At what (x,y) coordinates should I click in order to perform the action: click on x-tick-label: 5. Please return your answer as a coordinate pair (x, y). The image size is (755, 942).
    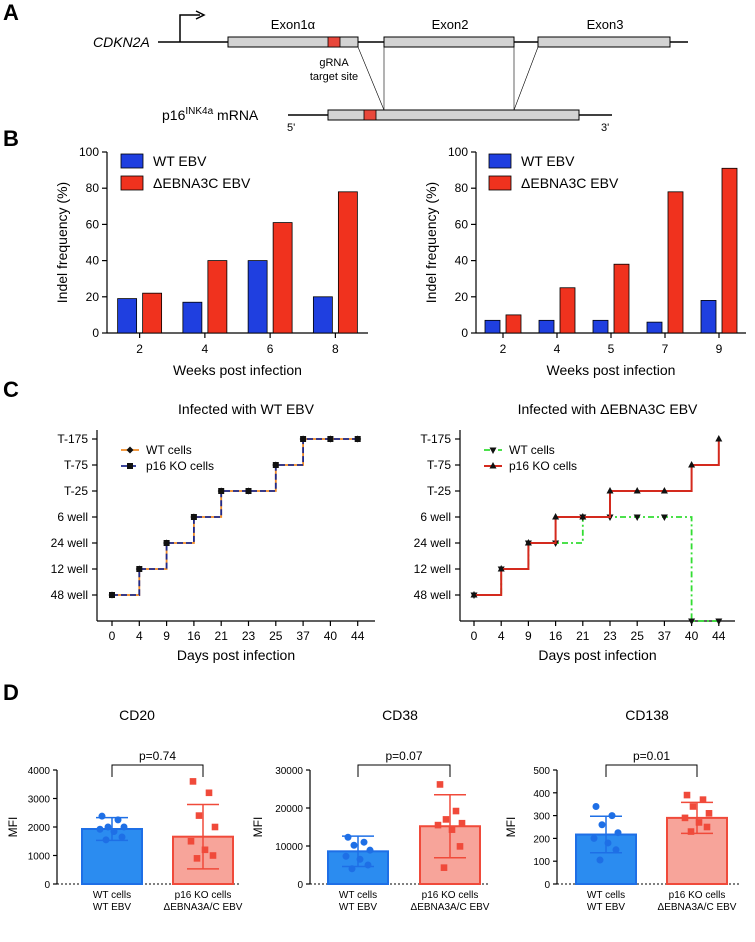
    Looking at the image, I should click on (611, 349).